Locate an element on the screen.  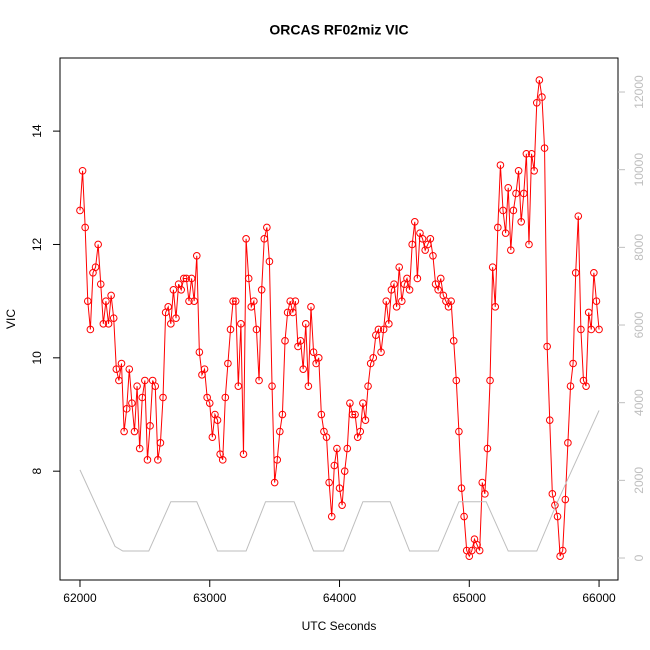
y2-tick-label: 6000 is located at coordinates (639, 324).